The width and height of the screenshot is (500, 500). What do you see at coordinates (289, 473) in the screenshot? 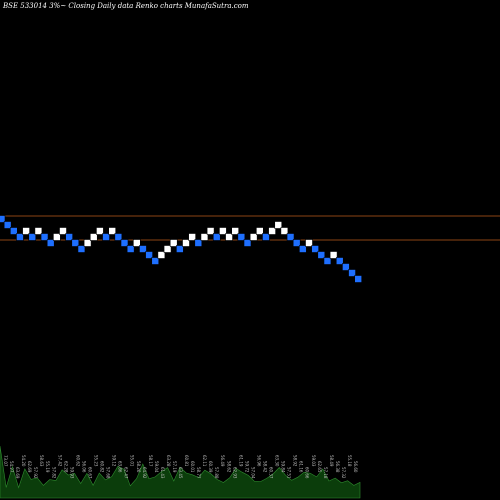
I see `volume-label: 57.51` at bounding box center [289, 473].